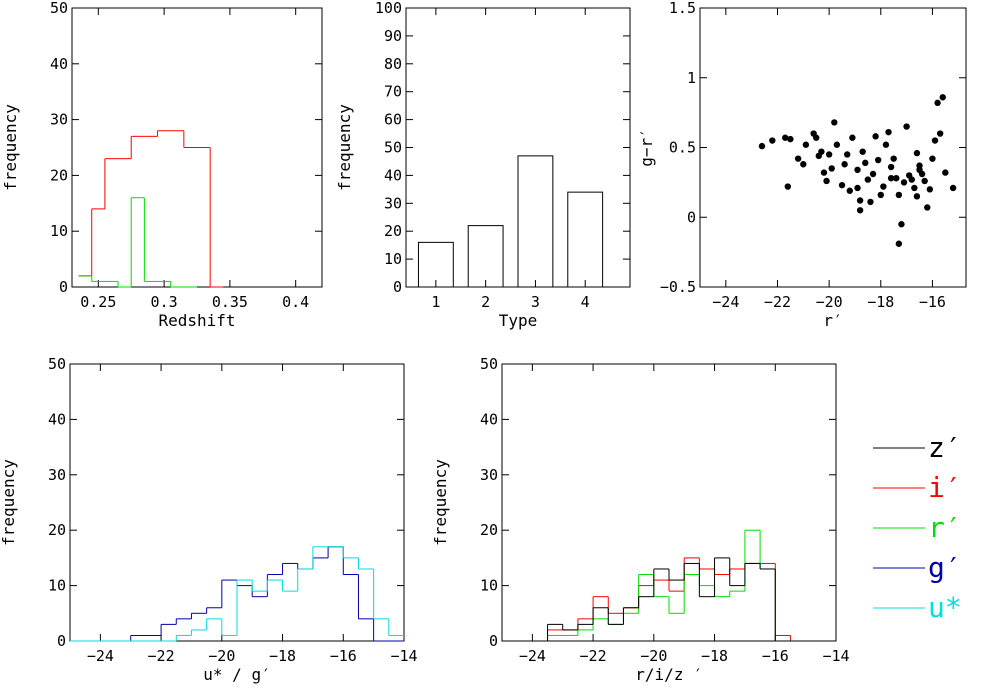 The image size is (981, 696). What do you see at coordinates (682, 148) in the screenshot?
I see `y-tick-label: 0.5` at bounding box center [682, 148].